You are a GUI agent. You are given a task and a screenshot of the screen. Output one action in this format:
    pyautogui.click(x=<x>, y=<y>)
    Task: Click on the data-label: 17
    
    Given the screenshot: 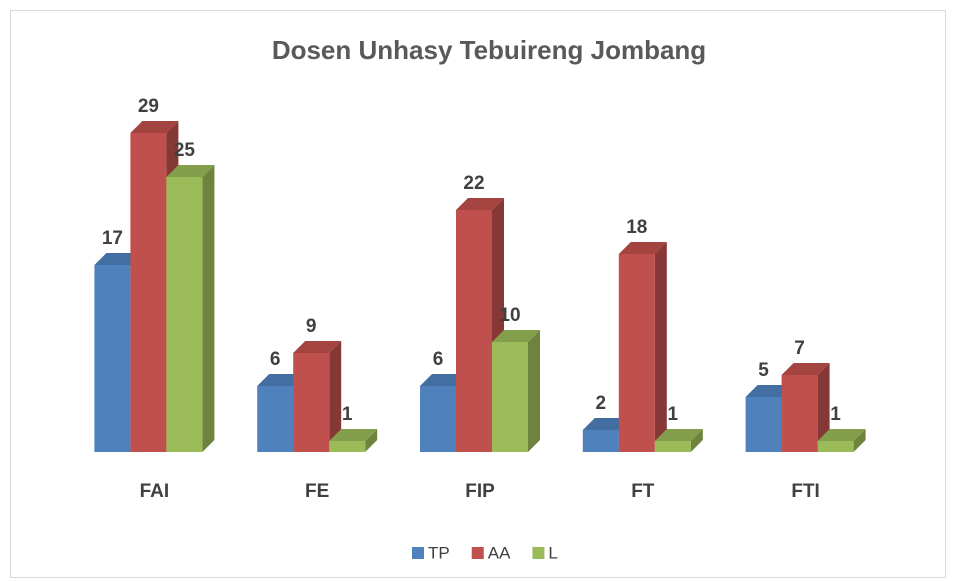 What is the action you would take?
    pyautogui.click(x=112, y=238)
    